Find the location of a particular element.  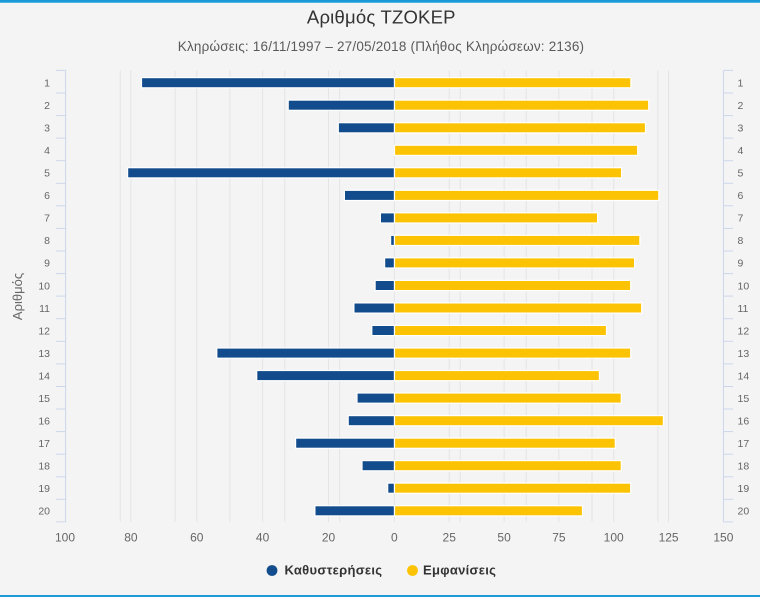

svg-text: 80 is located at coordinates (131, 537).